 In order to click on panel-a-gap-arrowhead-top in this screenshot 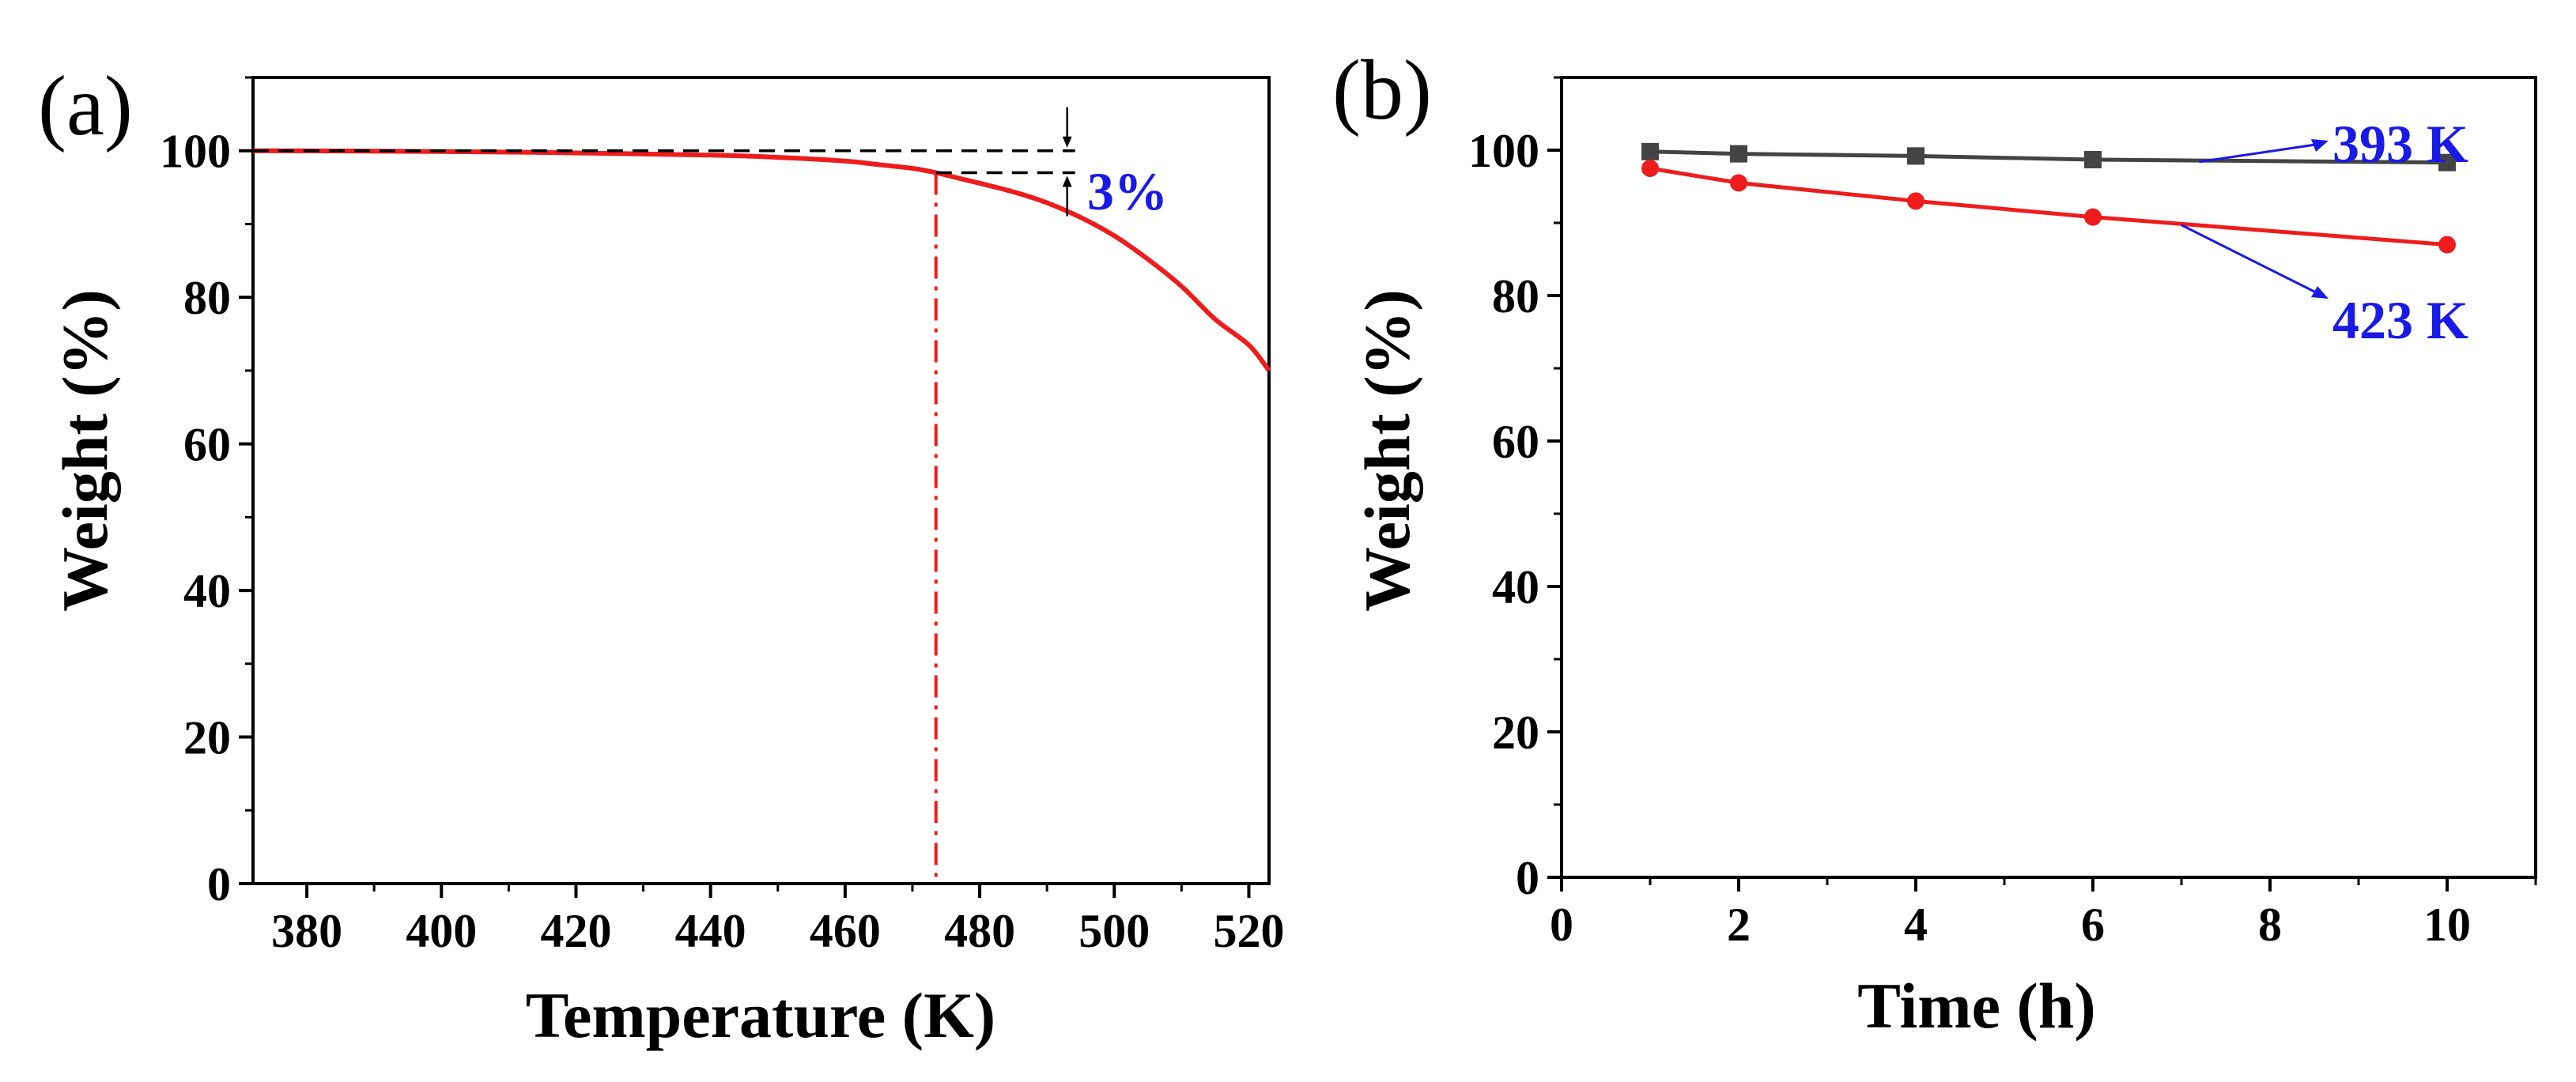, I will do `click(1067, 142)`.